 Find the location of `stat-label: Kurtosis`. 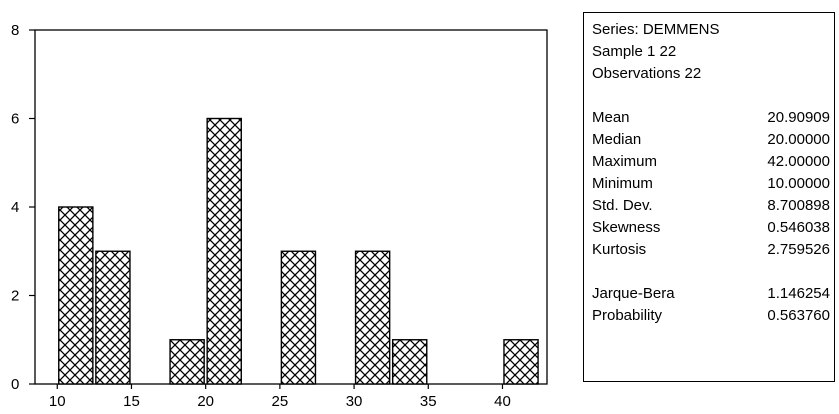

stat-label: Kurtosis is located at coordinates (619, 249).